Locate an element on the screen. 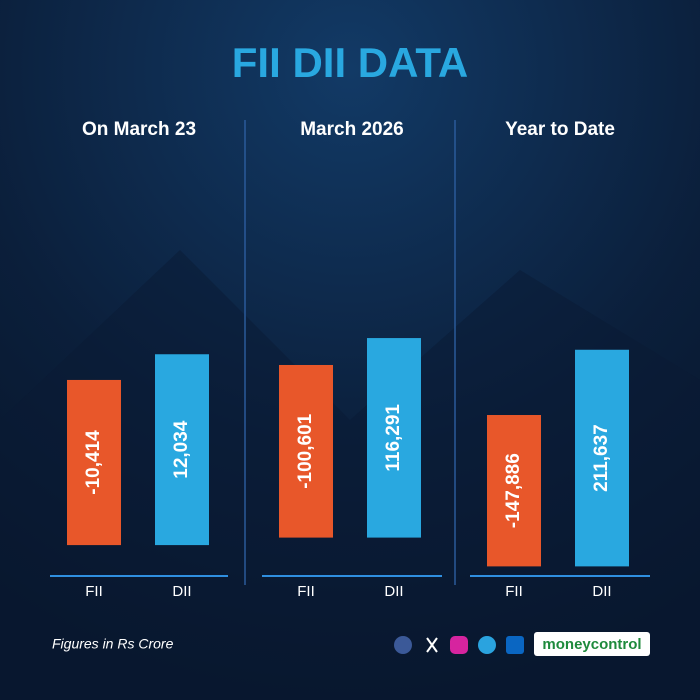 This screenshot has width=700, height=700. value-label: 12,034 is located at coordinates (181, 449).